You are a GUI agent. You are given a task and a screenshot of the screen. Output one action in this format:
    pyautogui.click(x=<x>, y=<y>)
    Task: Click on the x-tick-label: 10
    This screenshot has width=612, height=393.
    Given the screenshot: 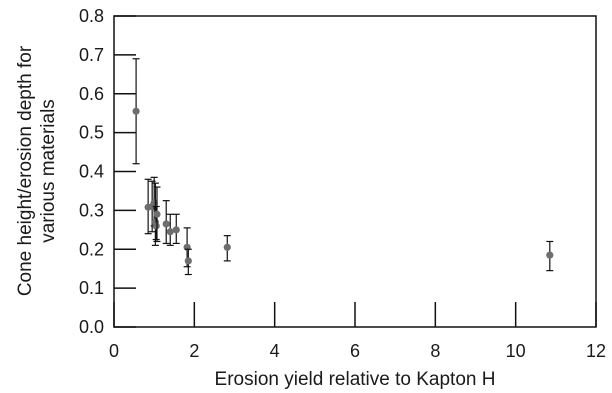 What is the action you would take?
    pyautogui.click(x=516, y=351)
    